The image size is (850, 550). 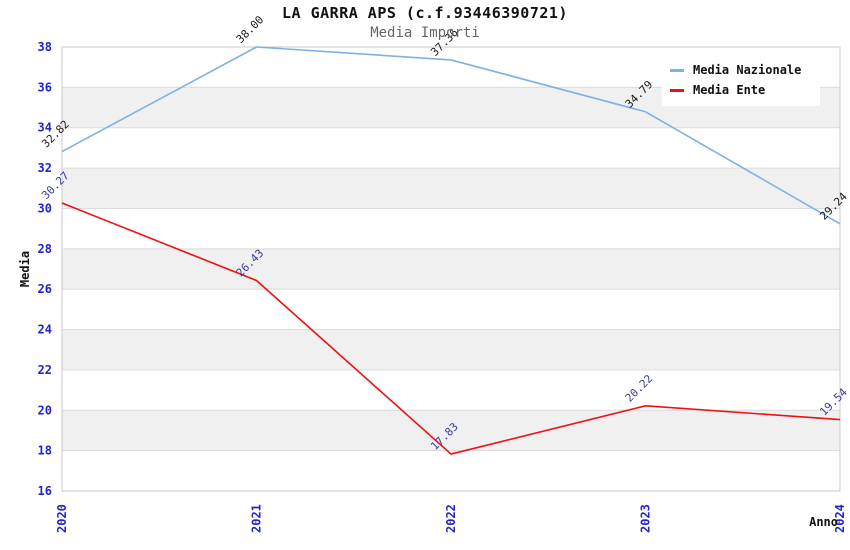 I want to click on media-ente-line-swatch-icon, so click(x=677, y=90).